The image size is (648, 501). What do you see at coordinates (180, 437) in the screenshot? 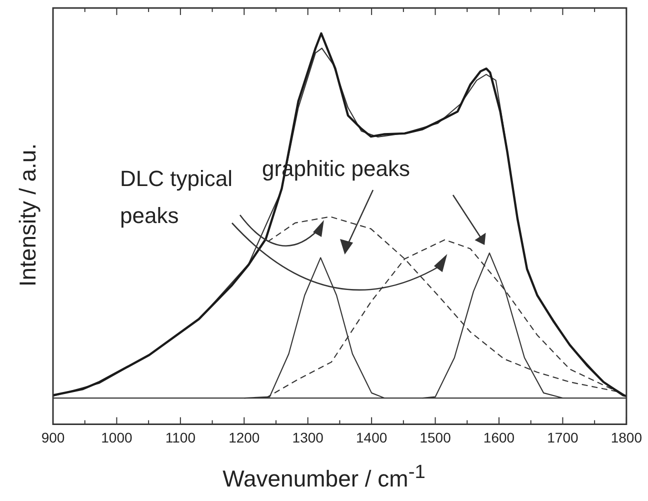
I see `x-tick-label: 1100` at bounding box center [180, 437].